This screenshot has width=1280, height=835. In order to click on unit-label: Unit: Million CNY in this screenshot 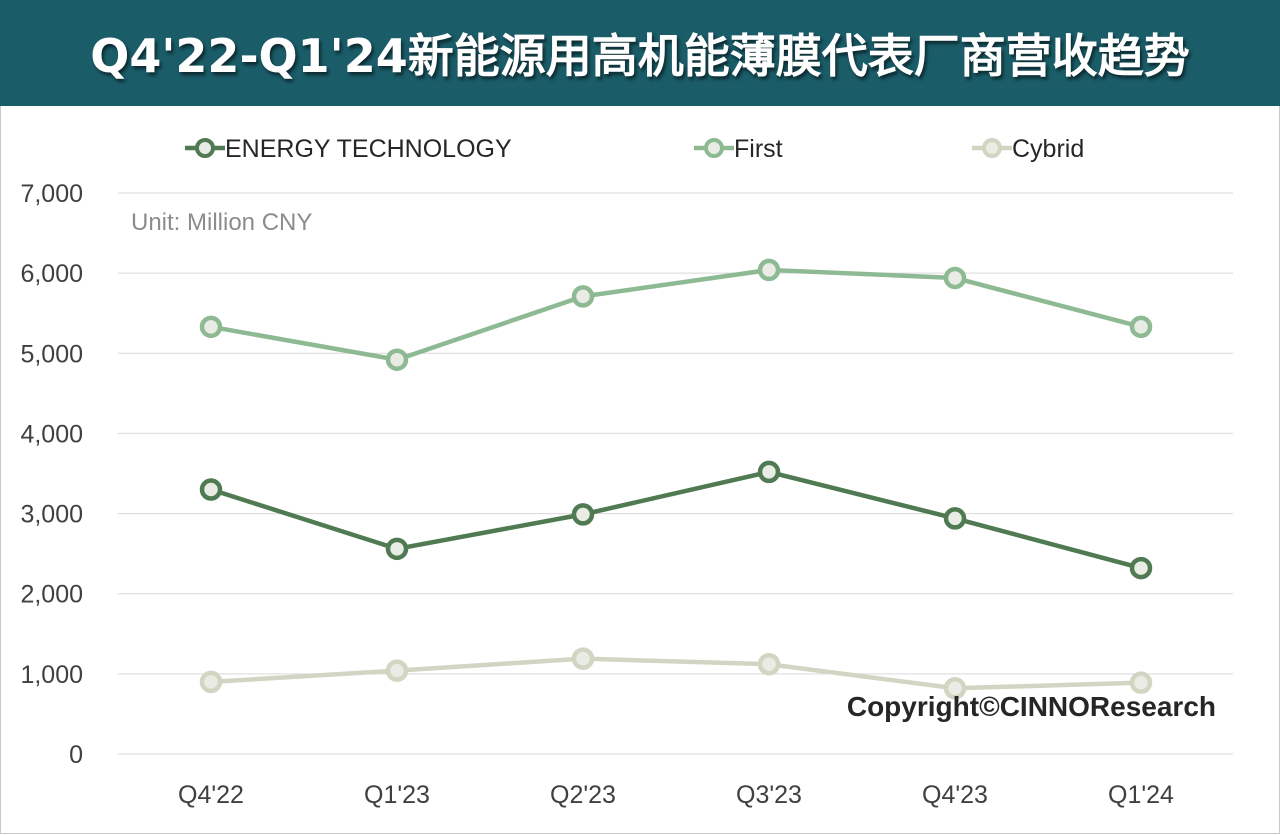, I will do `click(221, 222)`.